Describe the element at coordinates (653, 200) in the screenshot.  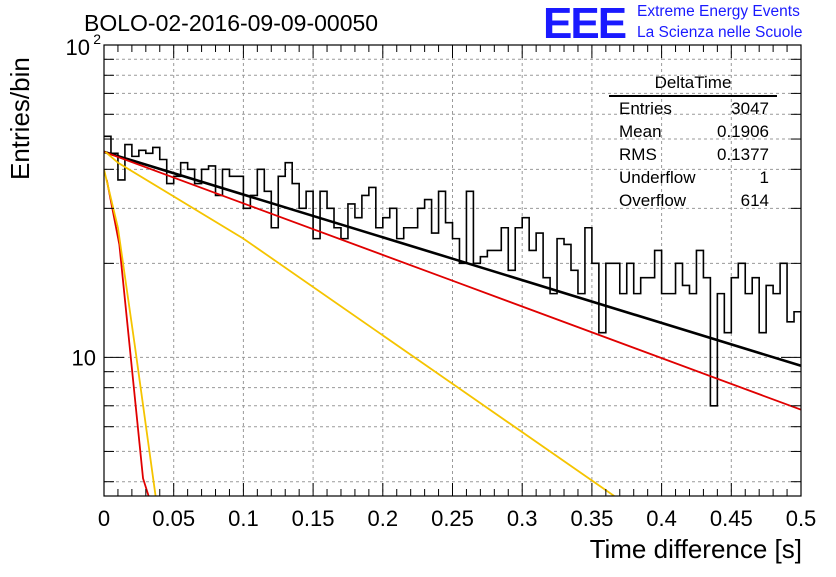
I see `stats-label: Overflow` at that location.